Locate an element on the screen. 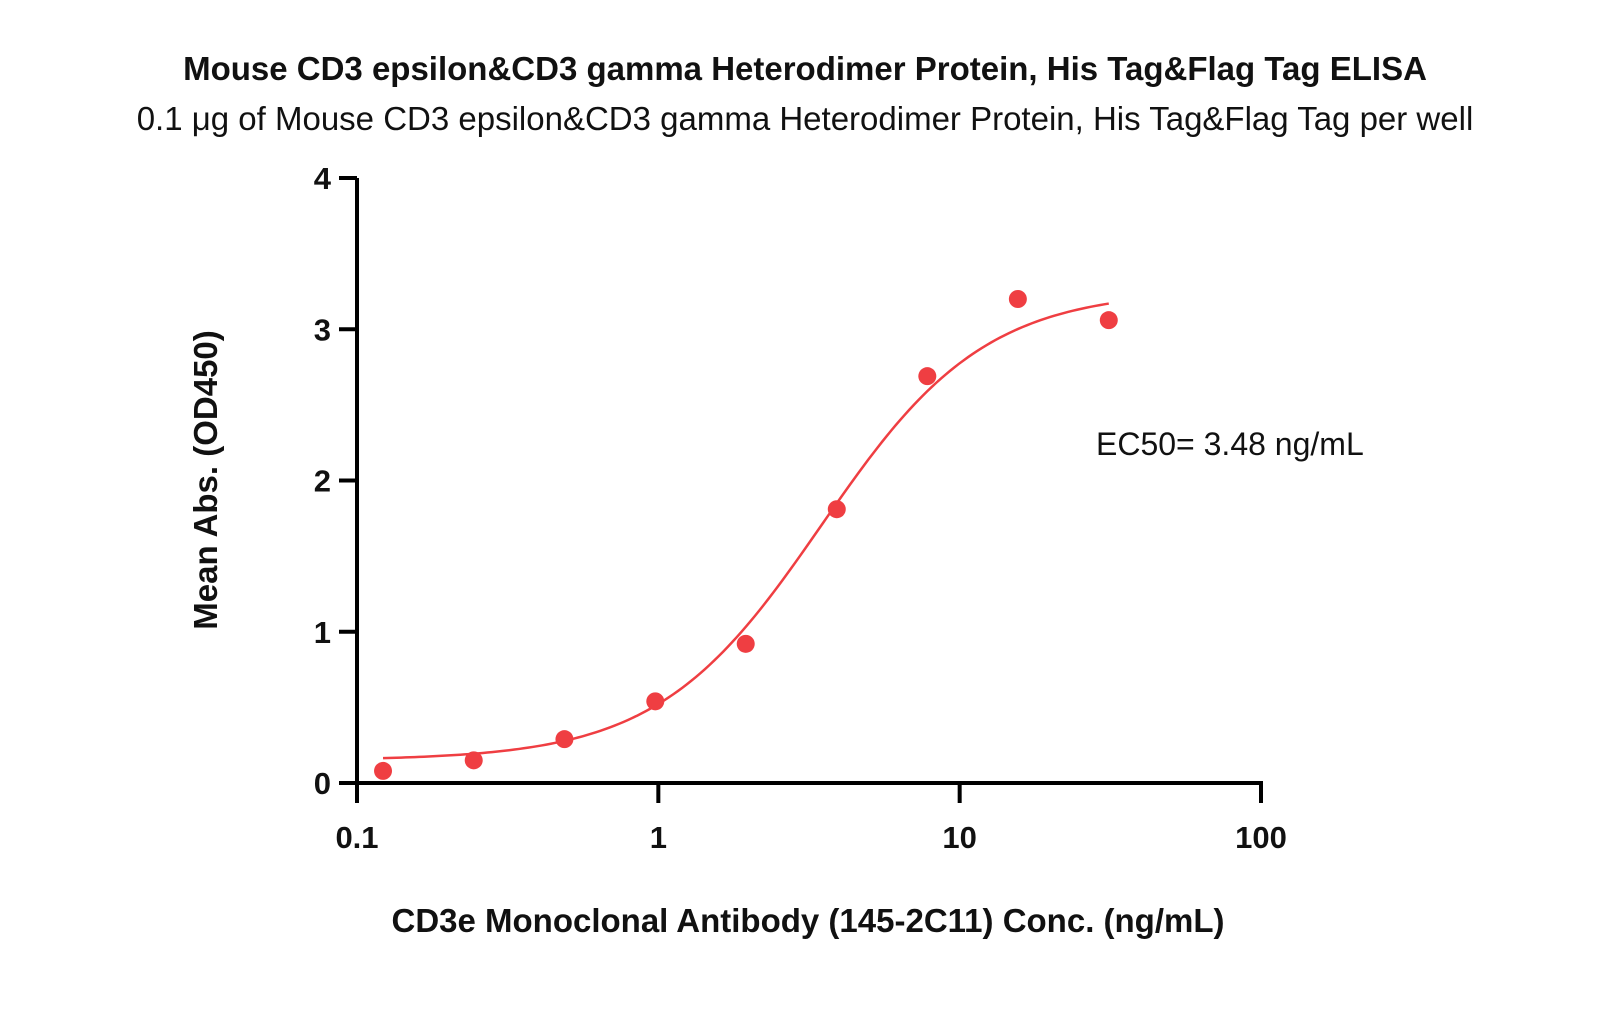  y-tick-label: 1 is located at coordinates (322, 632).